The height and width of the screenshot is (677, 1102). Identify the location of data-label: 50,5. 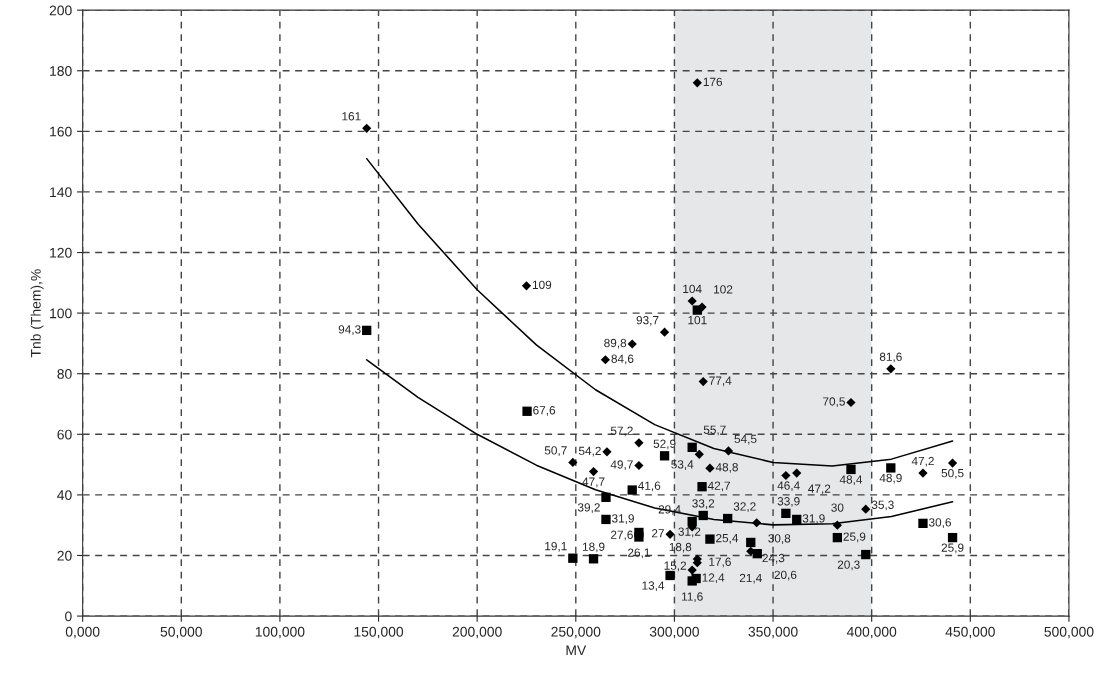
(952, 473).